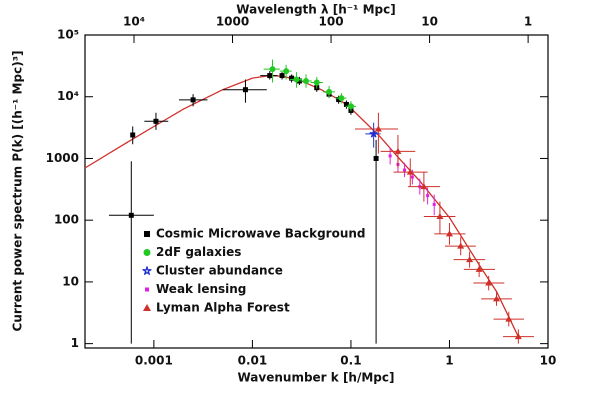 The width and height of the screenshot is (600, 404). Describe the element at coordinates (219, 271) in the screenshot. I see `legend-label: Cluster abundance` at that location.